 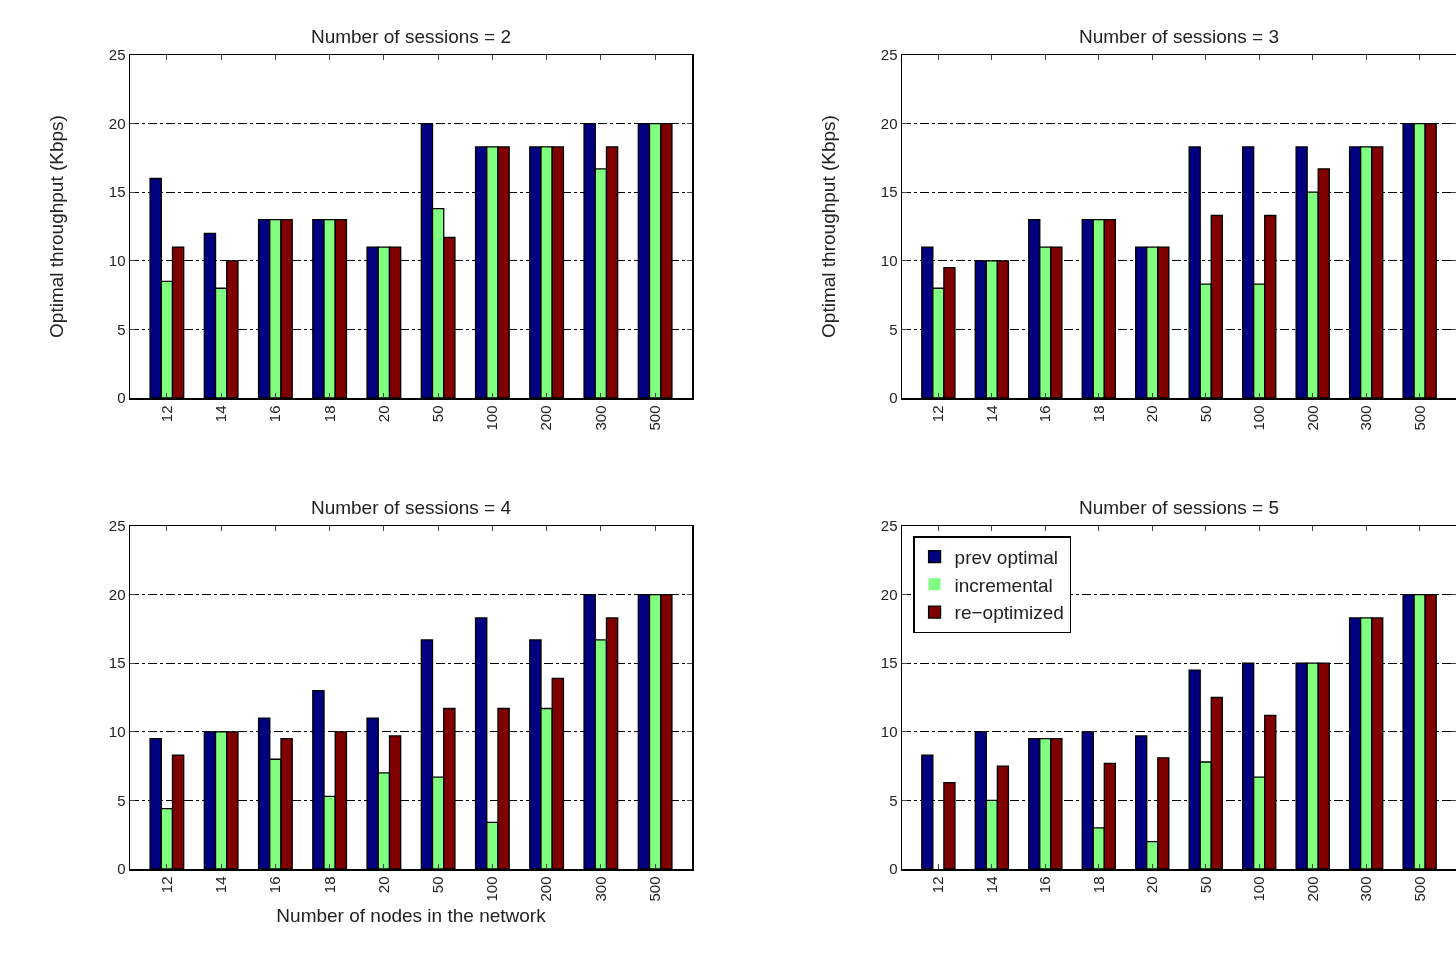 I want to click on x-axis-title: Number of nodes in the network, so click(x=411, y=916).